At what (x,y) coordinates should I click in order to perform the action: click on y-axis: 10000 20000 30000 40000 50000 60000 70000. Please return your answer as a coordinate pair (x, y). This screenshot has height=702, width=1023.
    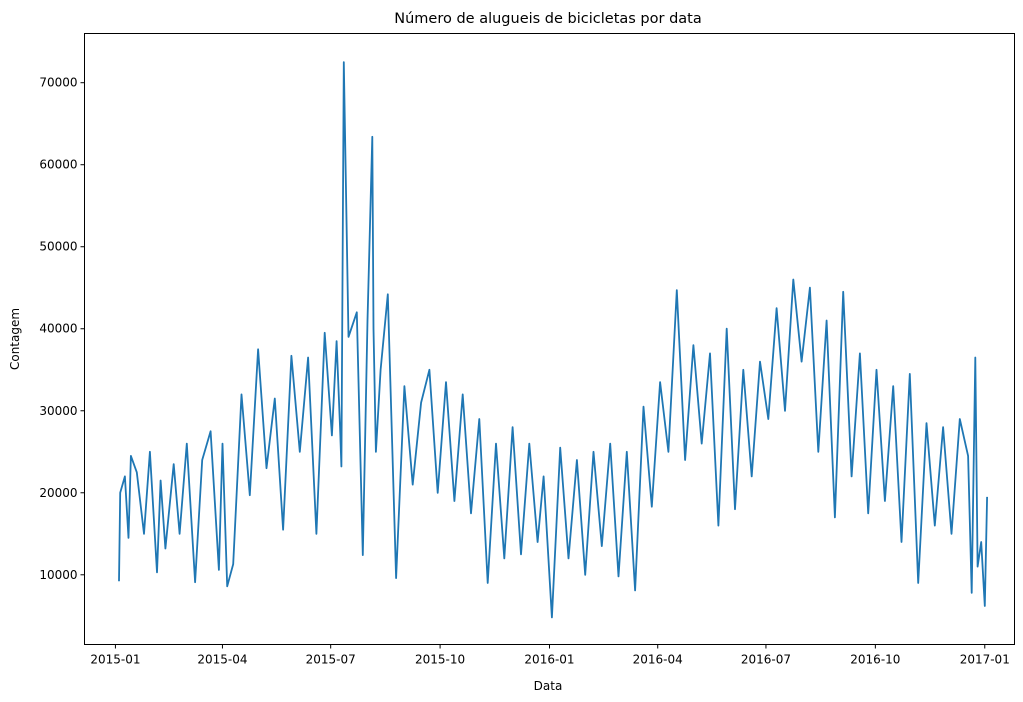
    Looking at the image, I should click on (62, 329).